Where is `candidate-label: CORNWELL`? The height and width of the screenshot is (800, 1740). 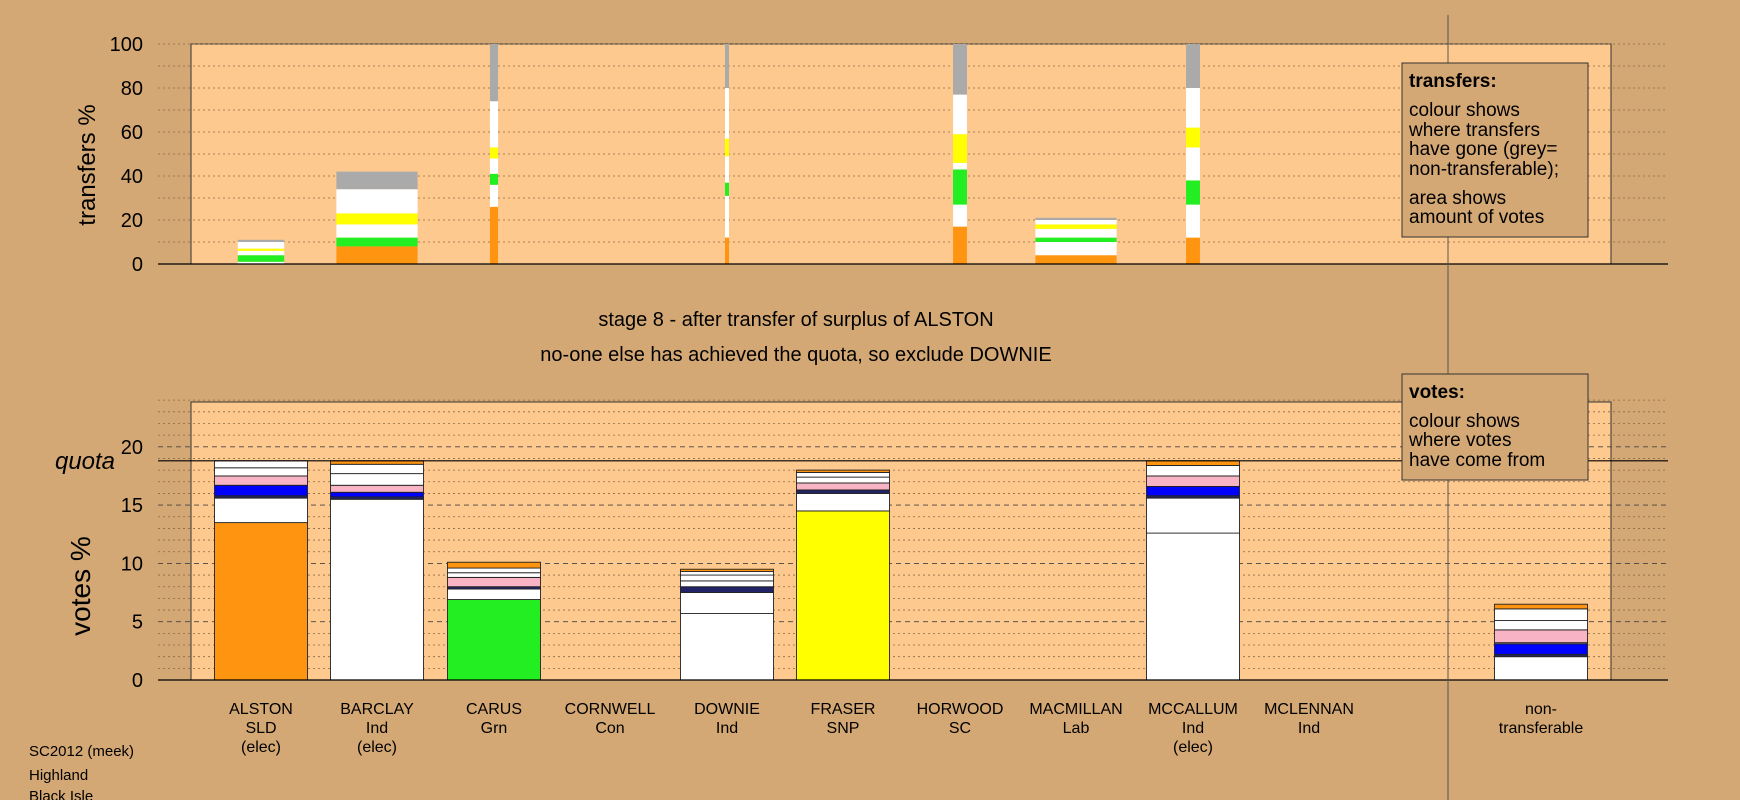
candidate-label: CORNWELL is located at coordinates (610, 709).